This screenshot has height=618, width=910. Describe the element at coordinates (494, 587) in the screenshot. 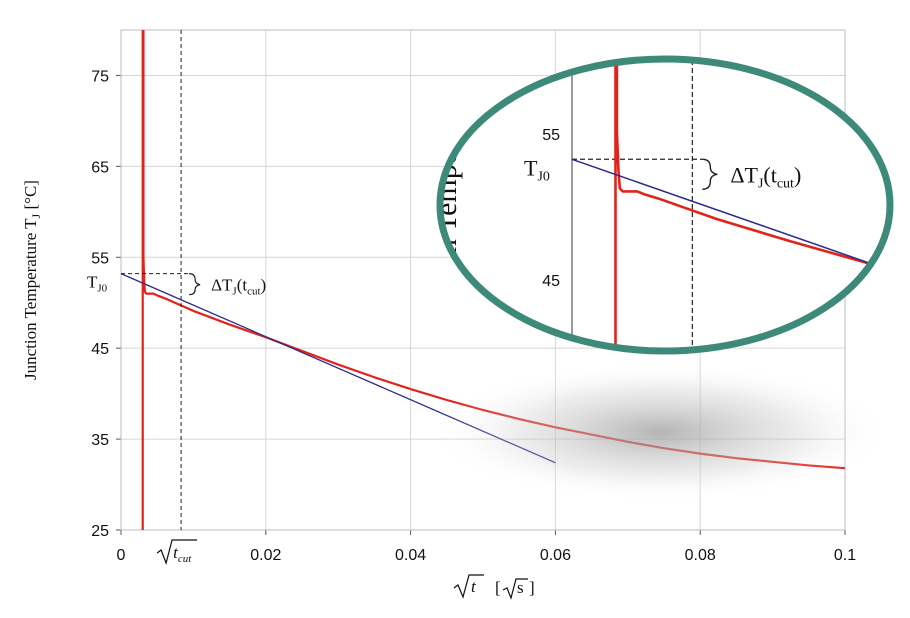

I see `x-axis-label: t [ s ]` at that location.